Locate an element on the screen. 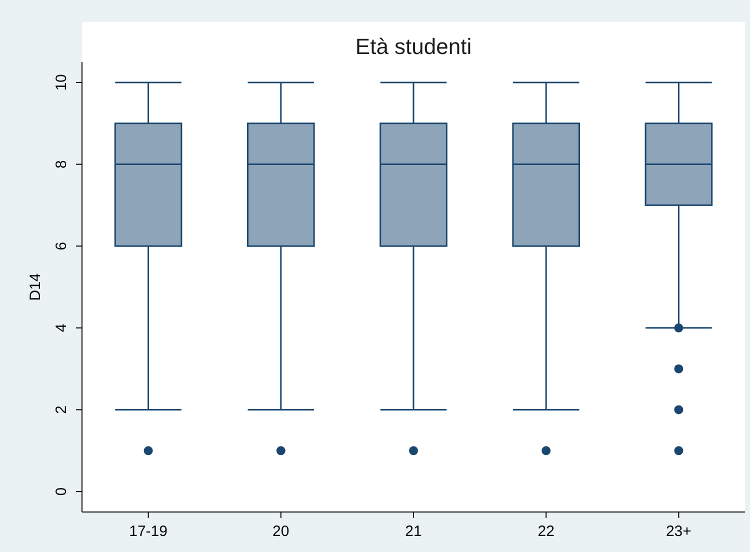 Image resolution: width=750 pixels, height=552 pixels. y-tick-label: 8 is located at coordinates (61, 164).